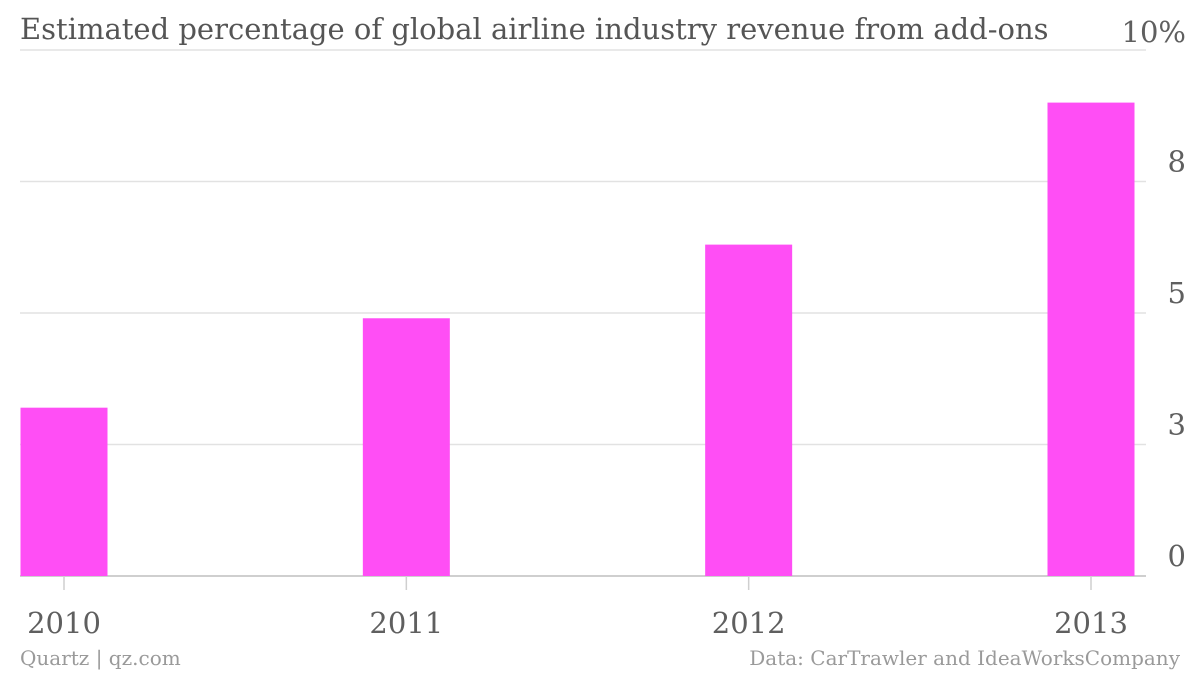 The image size is (1200, 676). Describe the element at coordinates (64, 491) in the screenshot. I see `bar-2010` at that location.